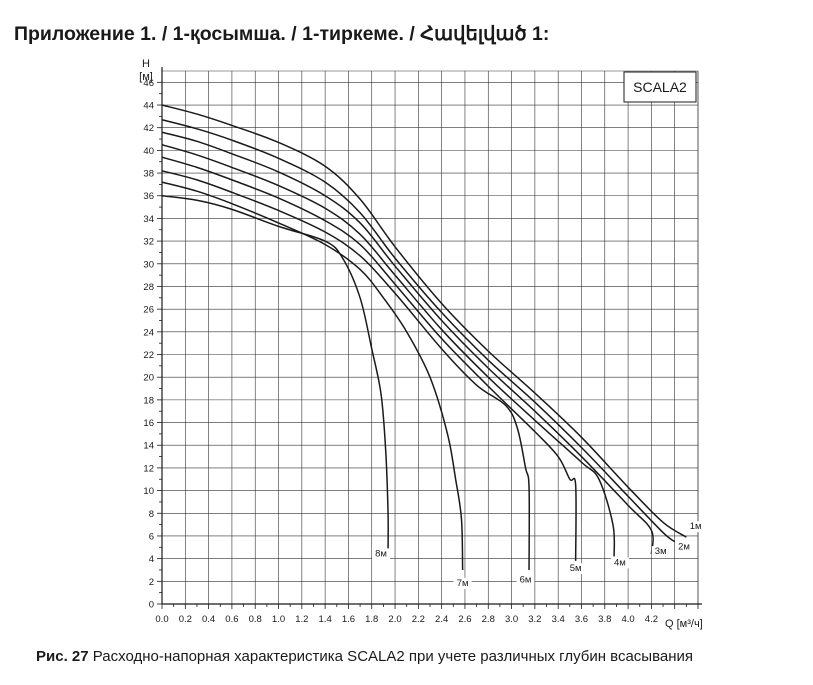  What do you see at coordinates (151, 536) in the screenshot?
I see `y-tick-label: 6` at bounding box center [151, 536].